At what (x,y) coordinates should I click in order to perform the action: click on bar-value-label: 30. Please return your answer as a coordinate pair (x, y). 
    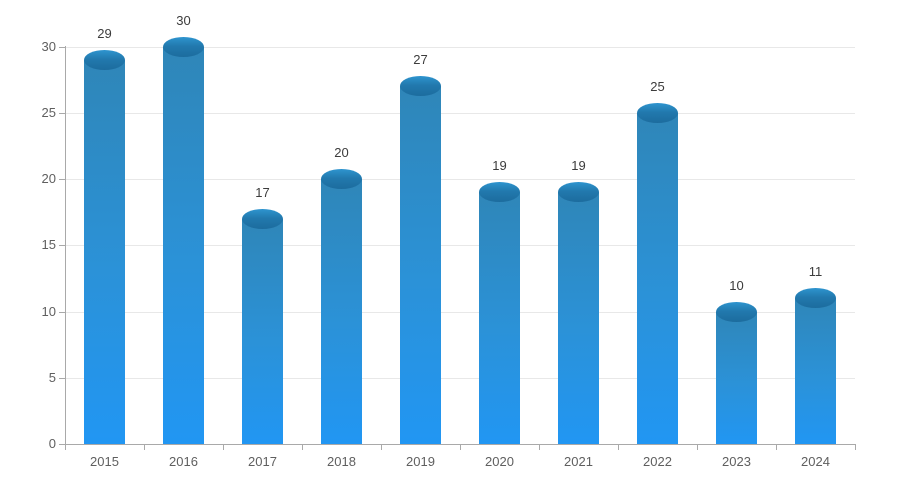
    Looking at the image, I should click on (183, 20).